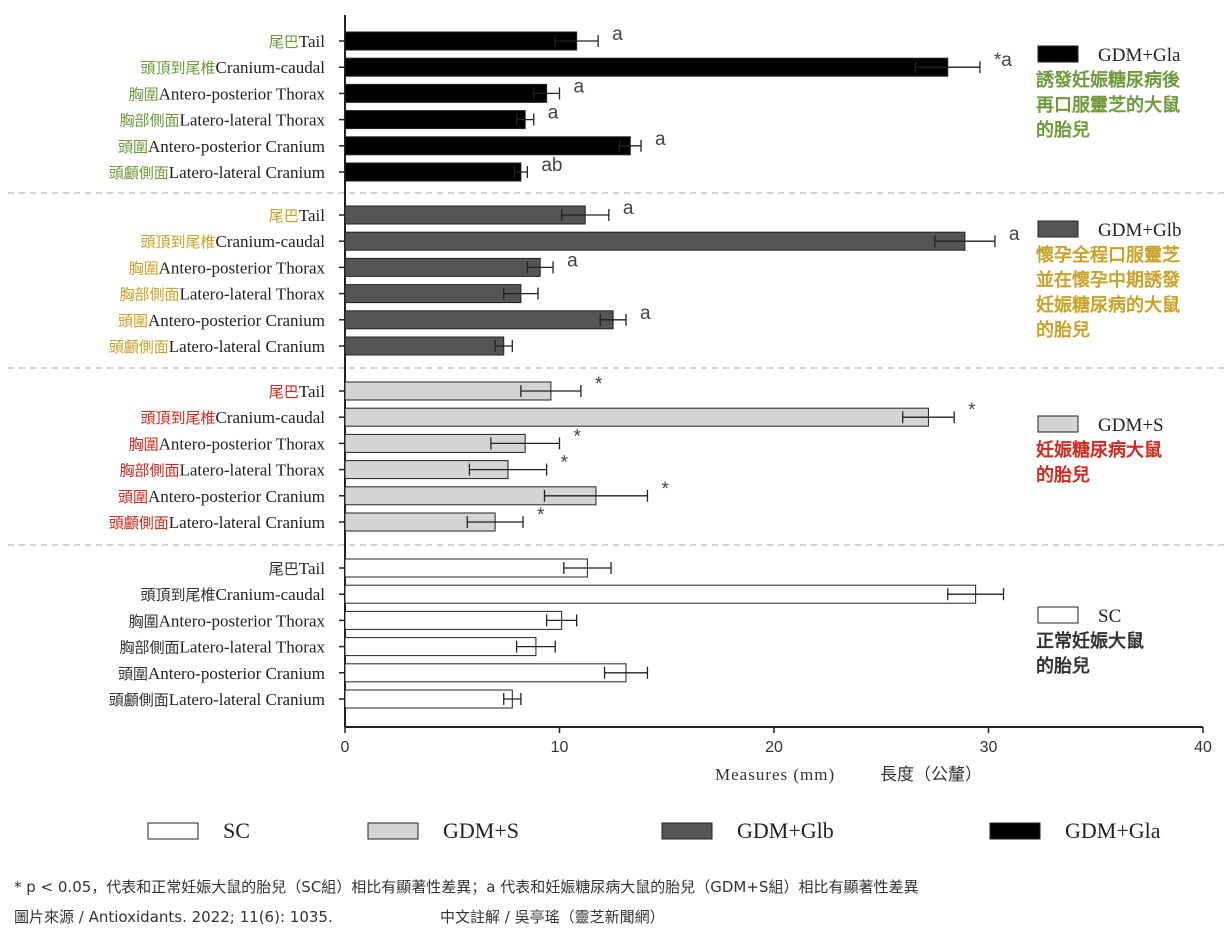  Describe the element at coordinates (646, 67) in the screenshot. I see `bar-GDM+Gla-Cranium-caudal` at that location.